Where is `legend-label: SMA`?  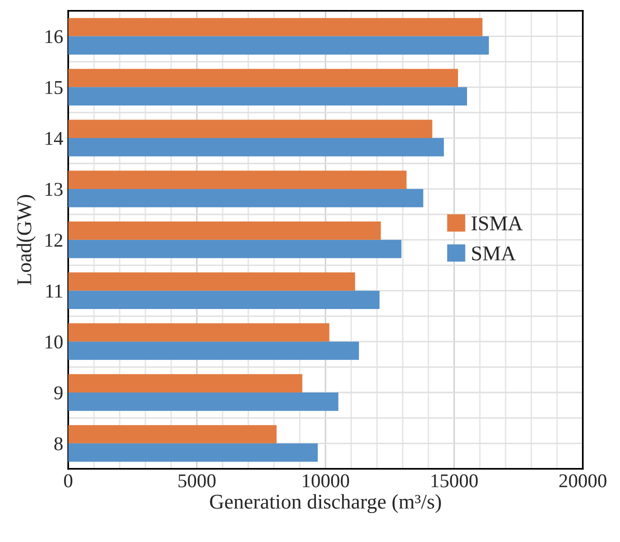
legend-label: SMA is located at coordinates (494, 253).